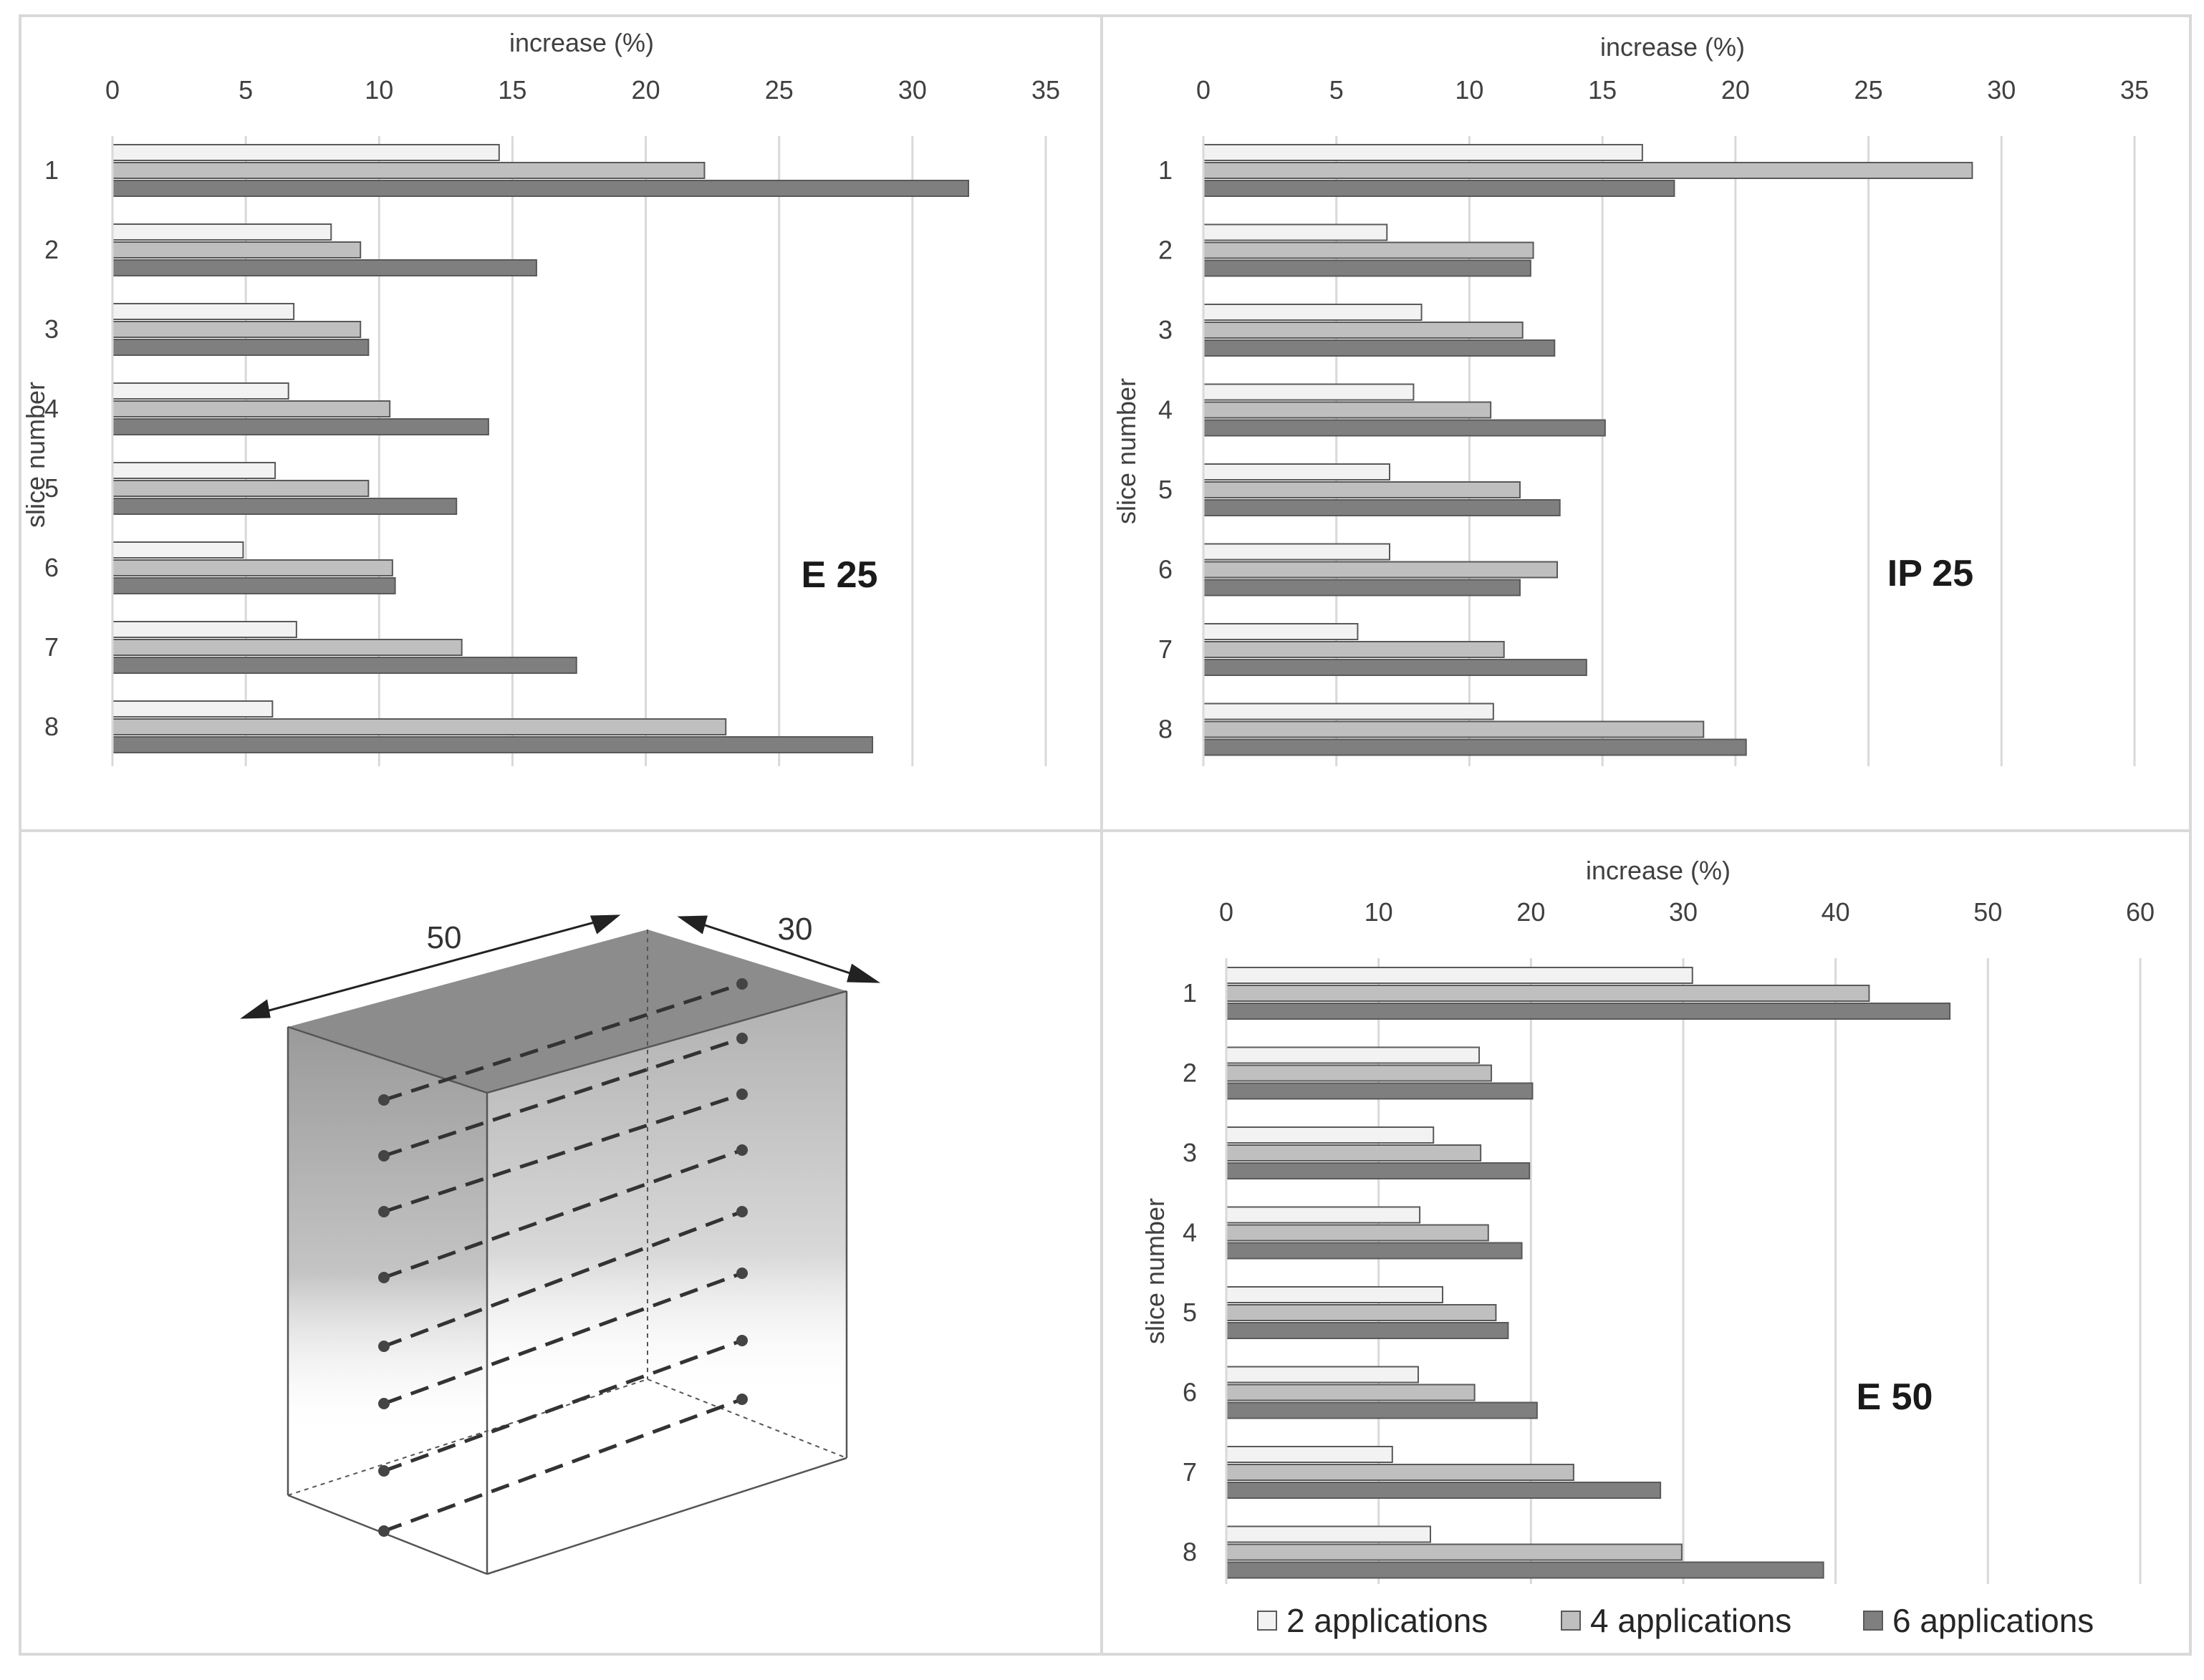 This screenshot has height=1680, width=2204. I want to click on x-tick-label-ip25-30: 30, so click(2001, 90).